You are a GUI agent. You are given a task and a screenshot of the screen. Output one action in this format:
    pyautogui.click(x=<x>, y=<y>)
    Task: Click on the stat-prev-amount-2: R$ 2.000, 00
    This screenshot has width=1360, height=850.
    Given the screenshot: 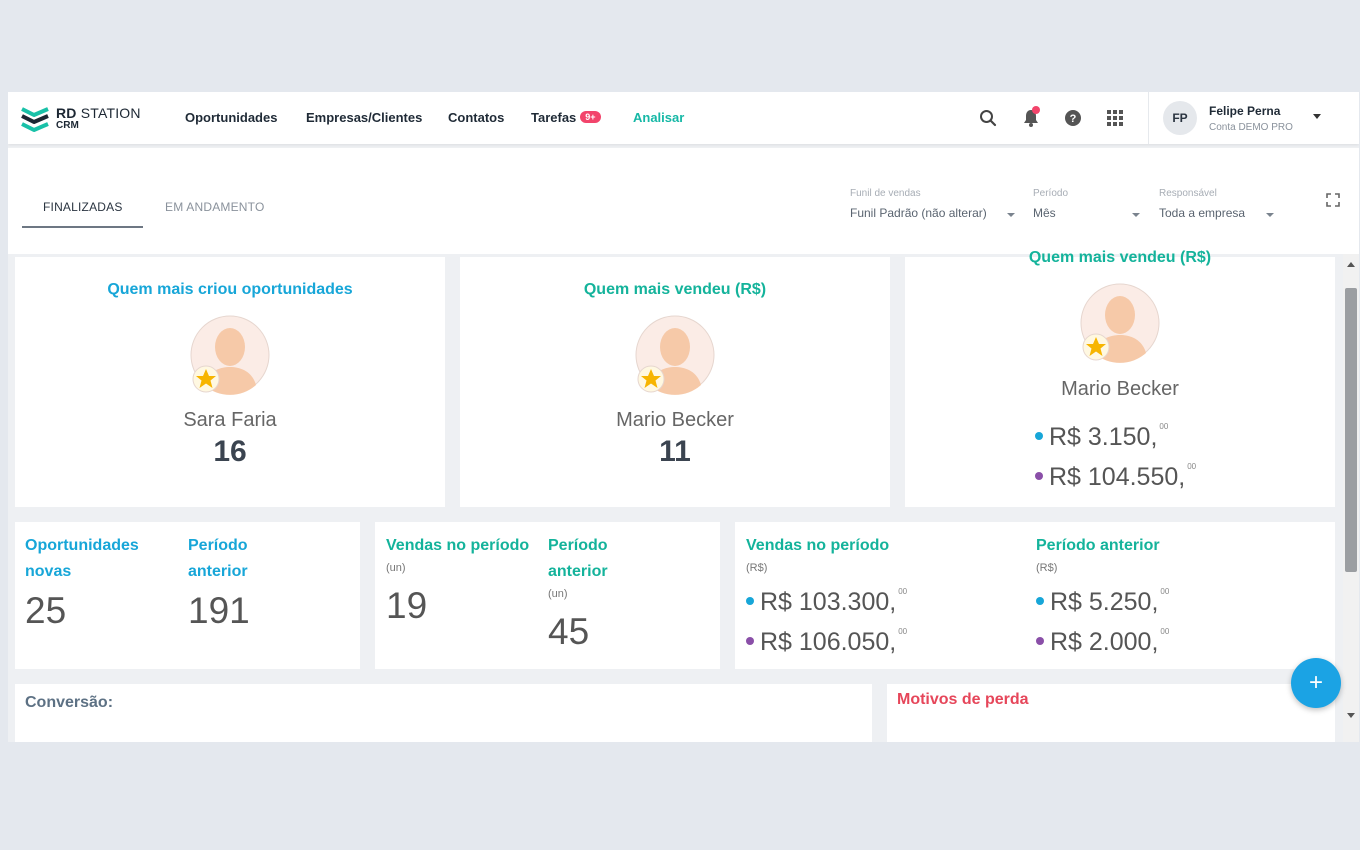 What is the action you would take?
    pyautogui.click(x=1102, y=642)
    